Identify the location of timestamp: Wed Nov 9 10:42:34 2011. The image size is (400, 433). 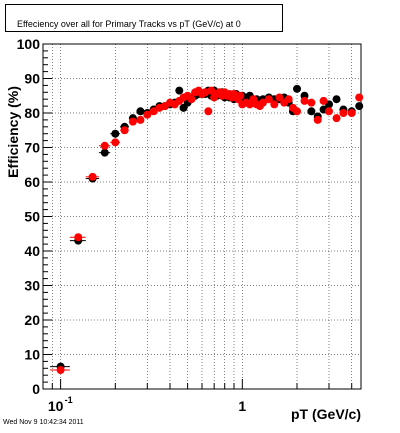
(43, 422).